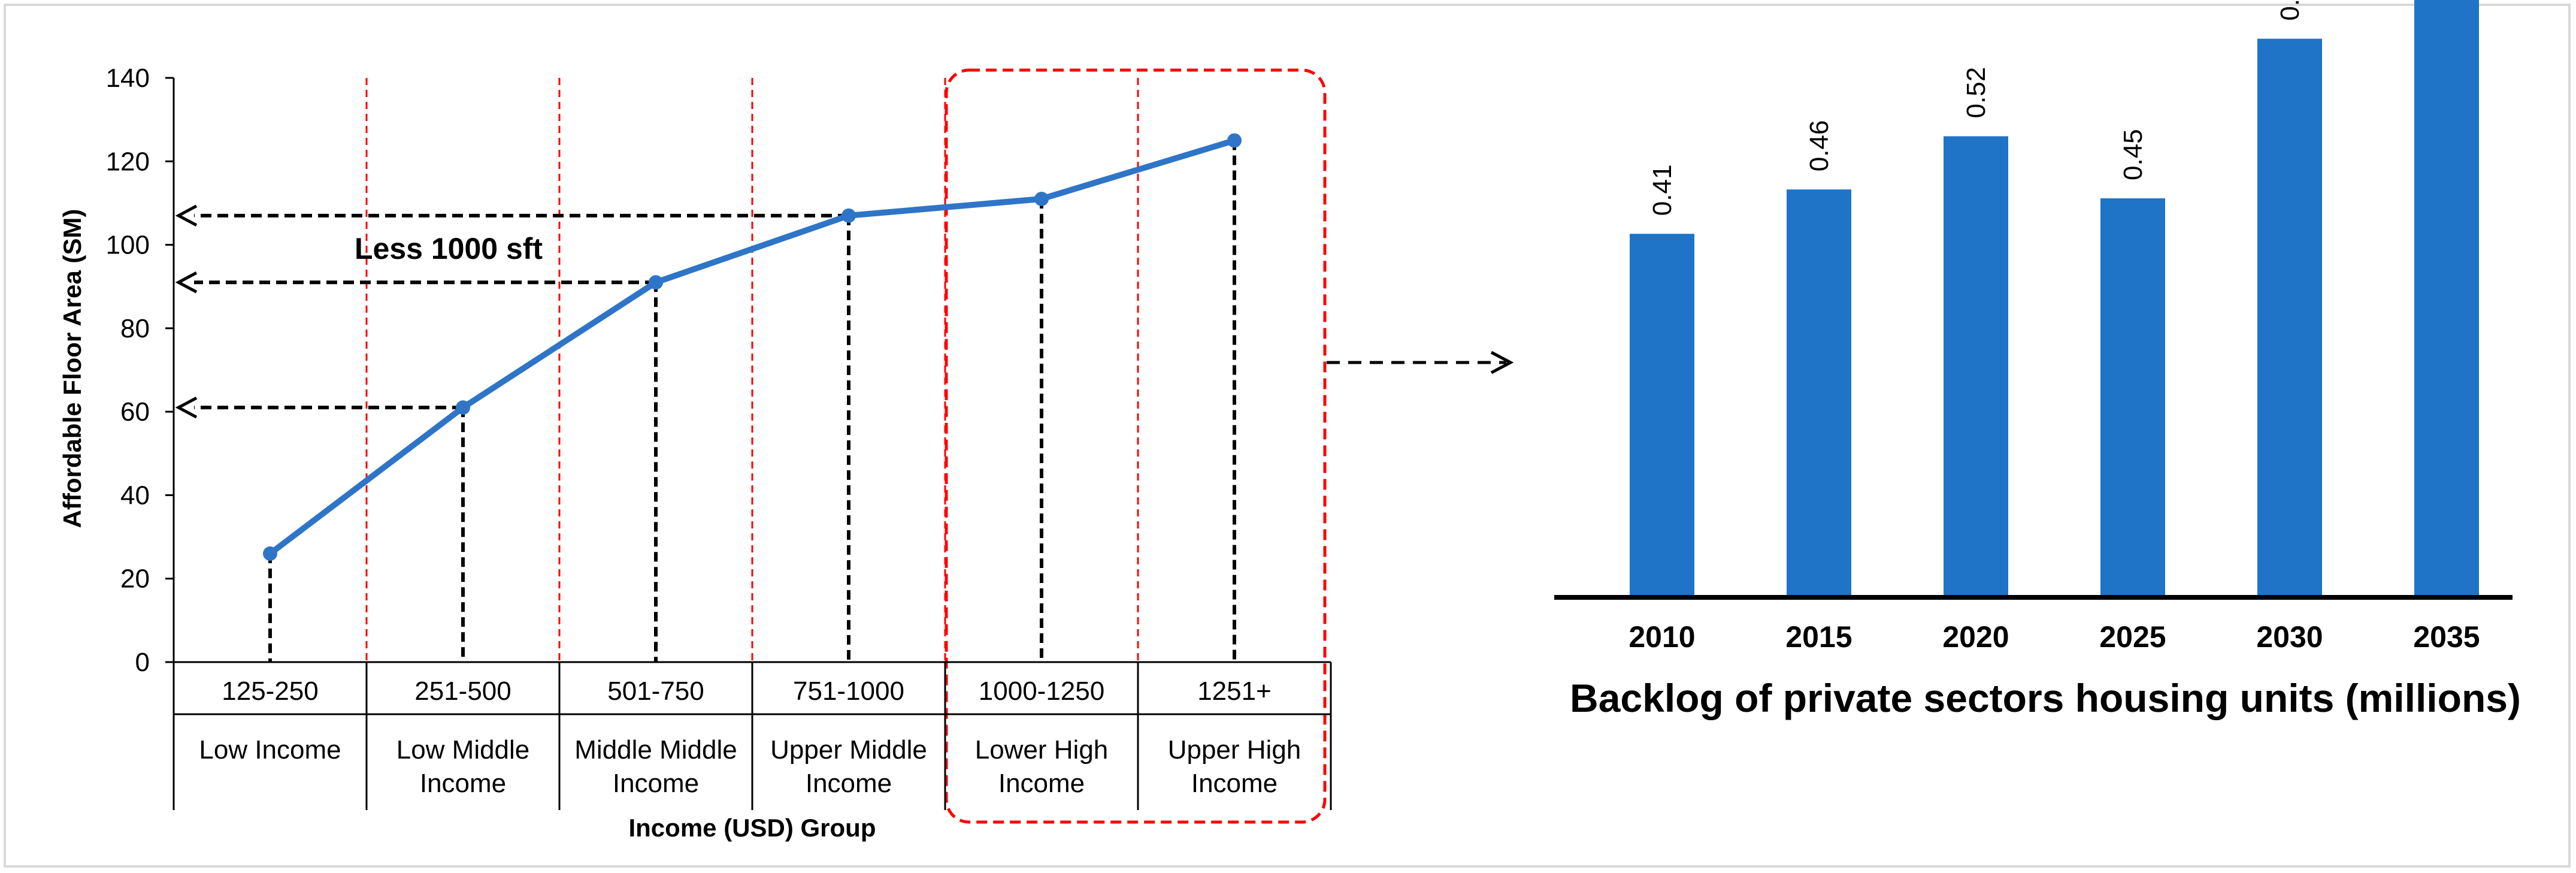 Image resolution: width=2576 pixels, height=873 pixels. What do you see at coordinates (462, 691) in the screenshot?
I see `category-range-label: 251-500` at bounding box center [462, 691].